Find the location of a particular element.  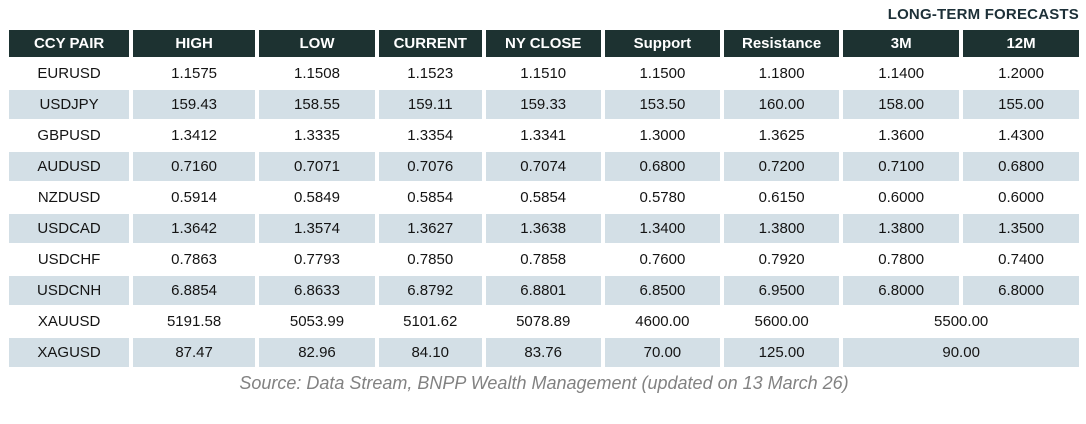

value-cell: 0.6800 is located at coordinates (662, 166).